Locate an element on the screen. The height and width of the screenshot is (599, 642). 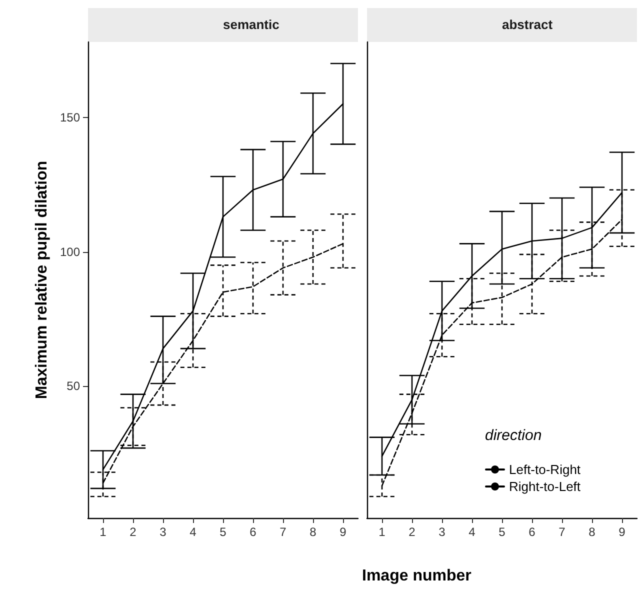
chart-title: semantic is located at coordinates (251, 24).